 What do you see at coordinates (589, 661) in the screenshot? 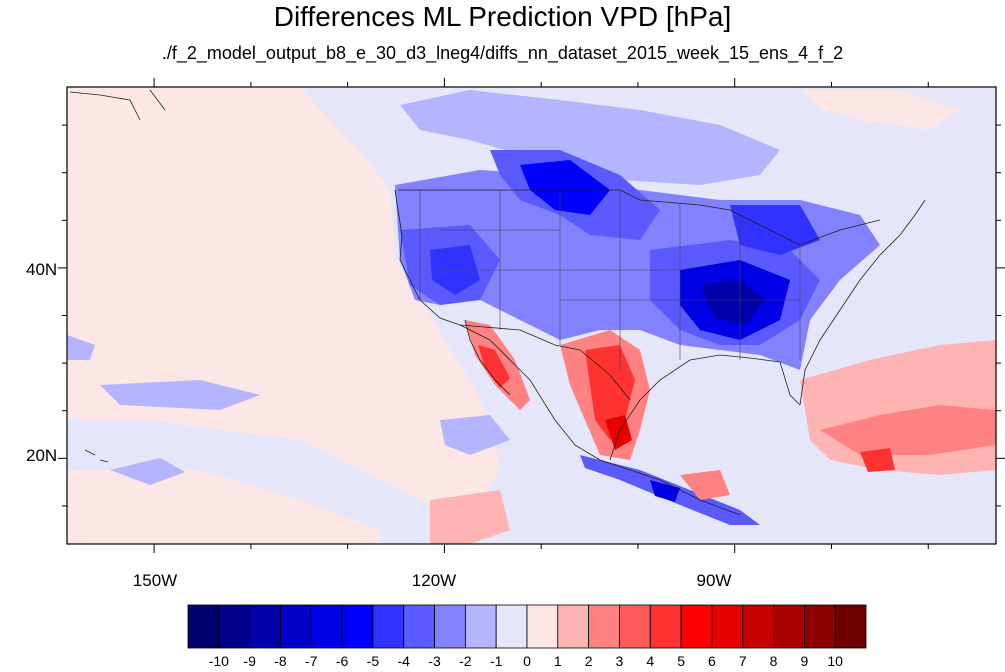
I see `colorbar-label: 2` at bounding box center [589, 661].